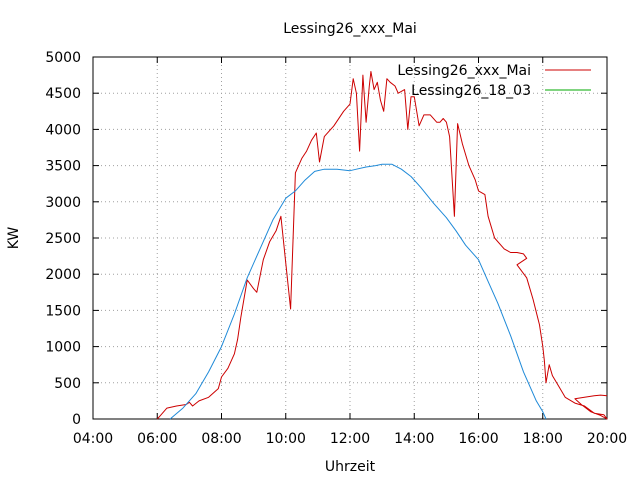  I want to click on y-axis-label: KW, so click(14, 238).